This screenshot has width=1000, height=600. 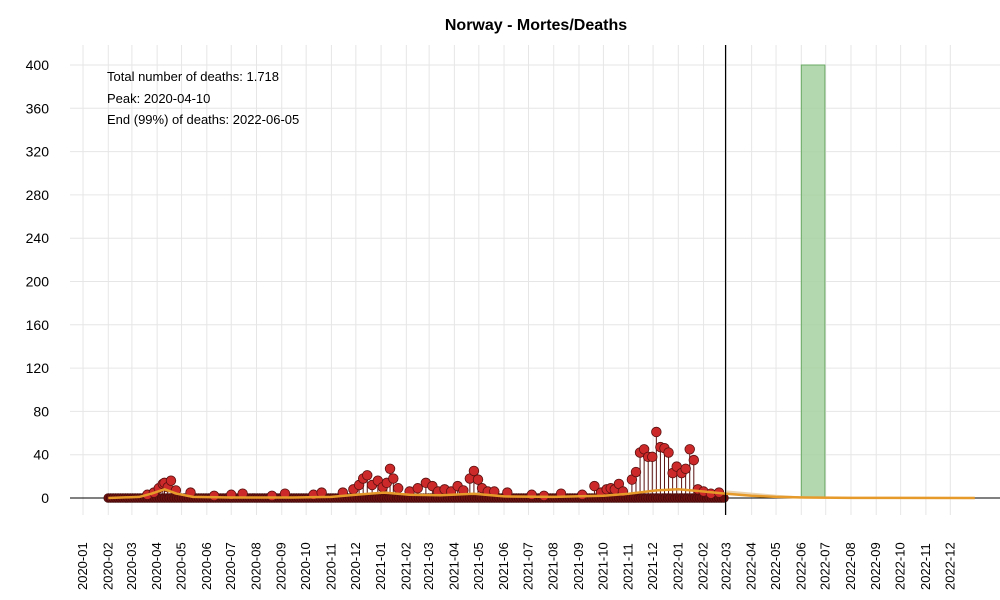 I want to click on x-tick-label: 2021-12, so click(x=652, y=566).